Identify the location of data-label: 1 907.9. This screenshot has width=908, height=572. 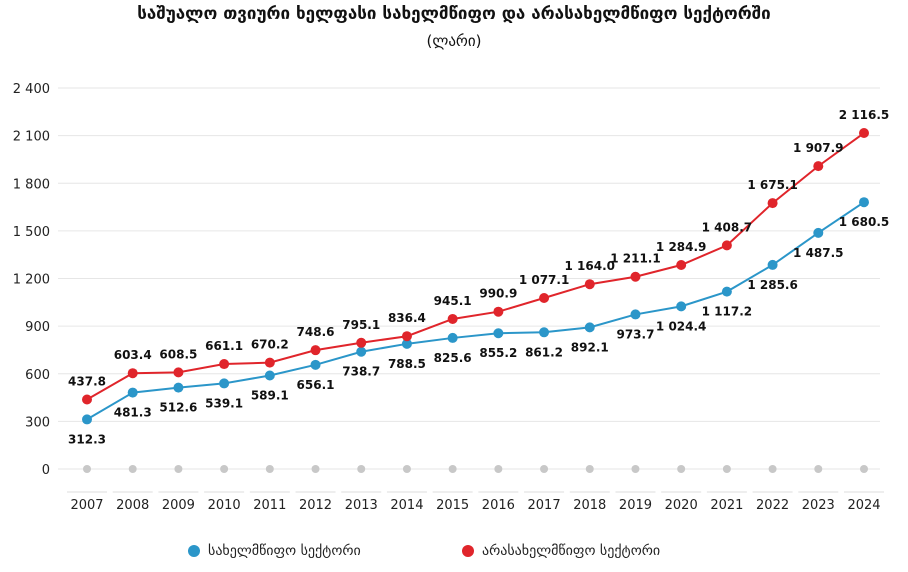
(818, 148).